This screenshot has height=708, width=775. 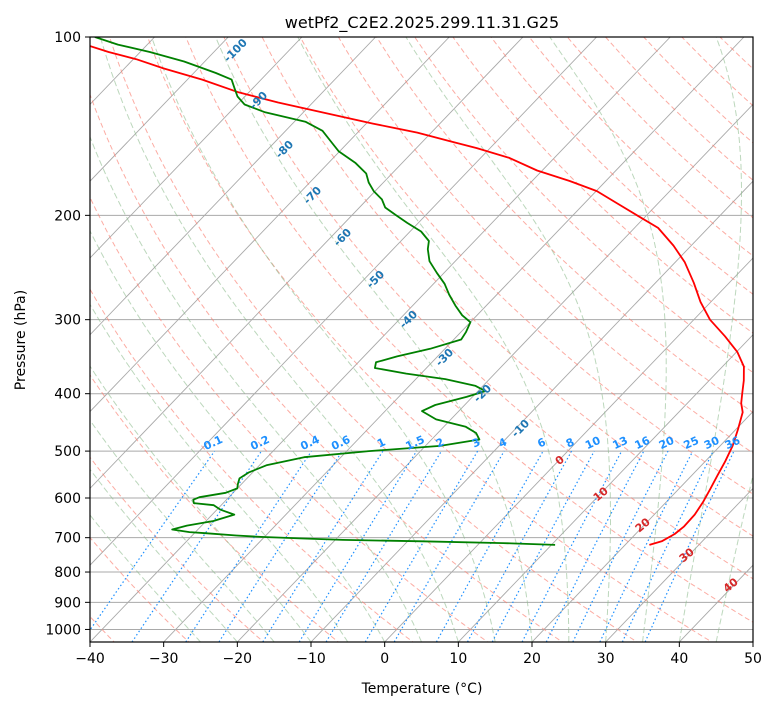 I want to click on mixing-ratio-label: 0.2, so click(x=259, y=443).